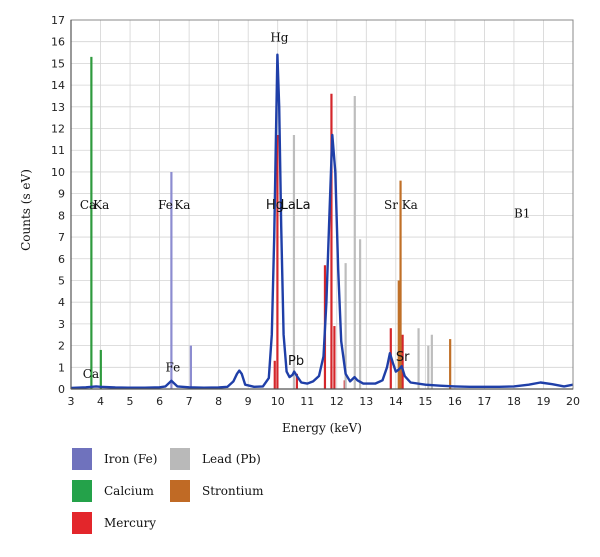  Describe the element at coordinates (296, 361) in the screenshot. I see `annotation-pb-13: Pb` at that location.